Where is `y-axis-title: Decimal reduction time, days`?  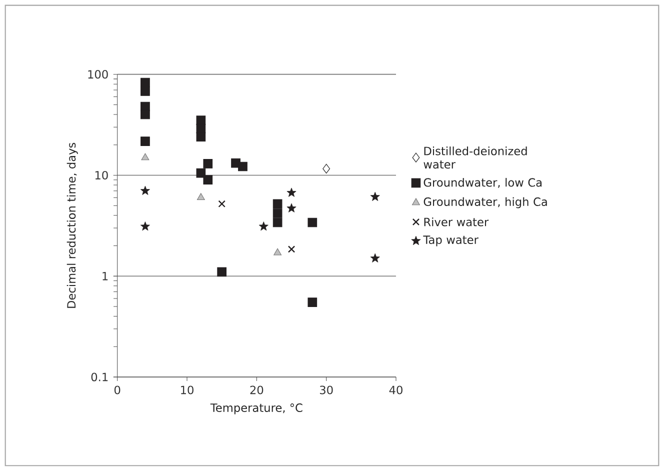 y-axis-title: Decimal reduction time, days is located at coordinates (72, 225).